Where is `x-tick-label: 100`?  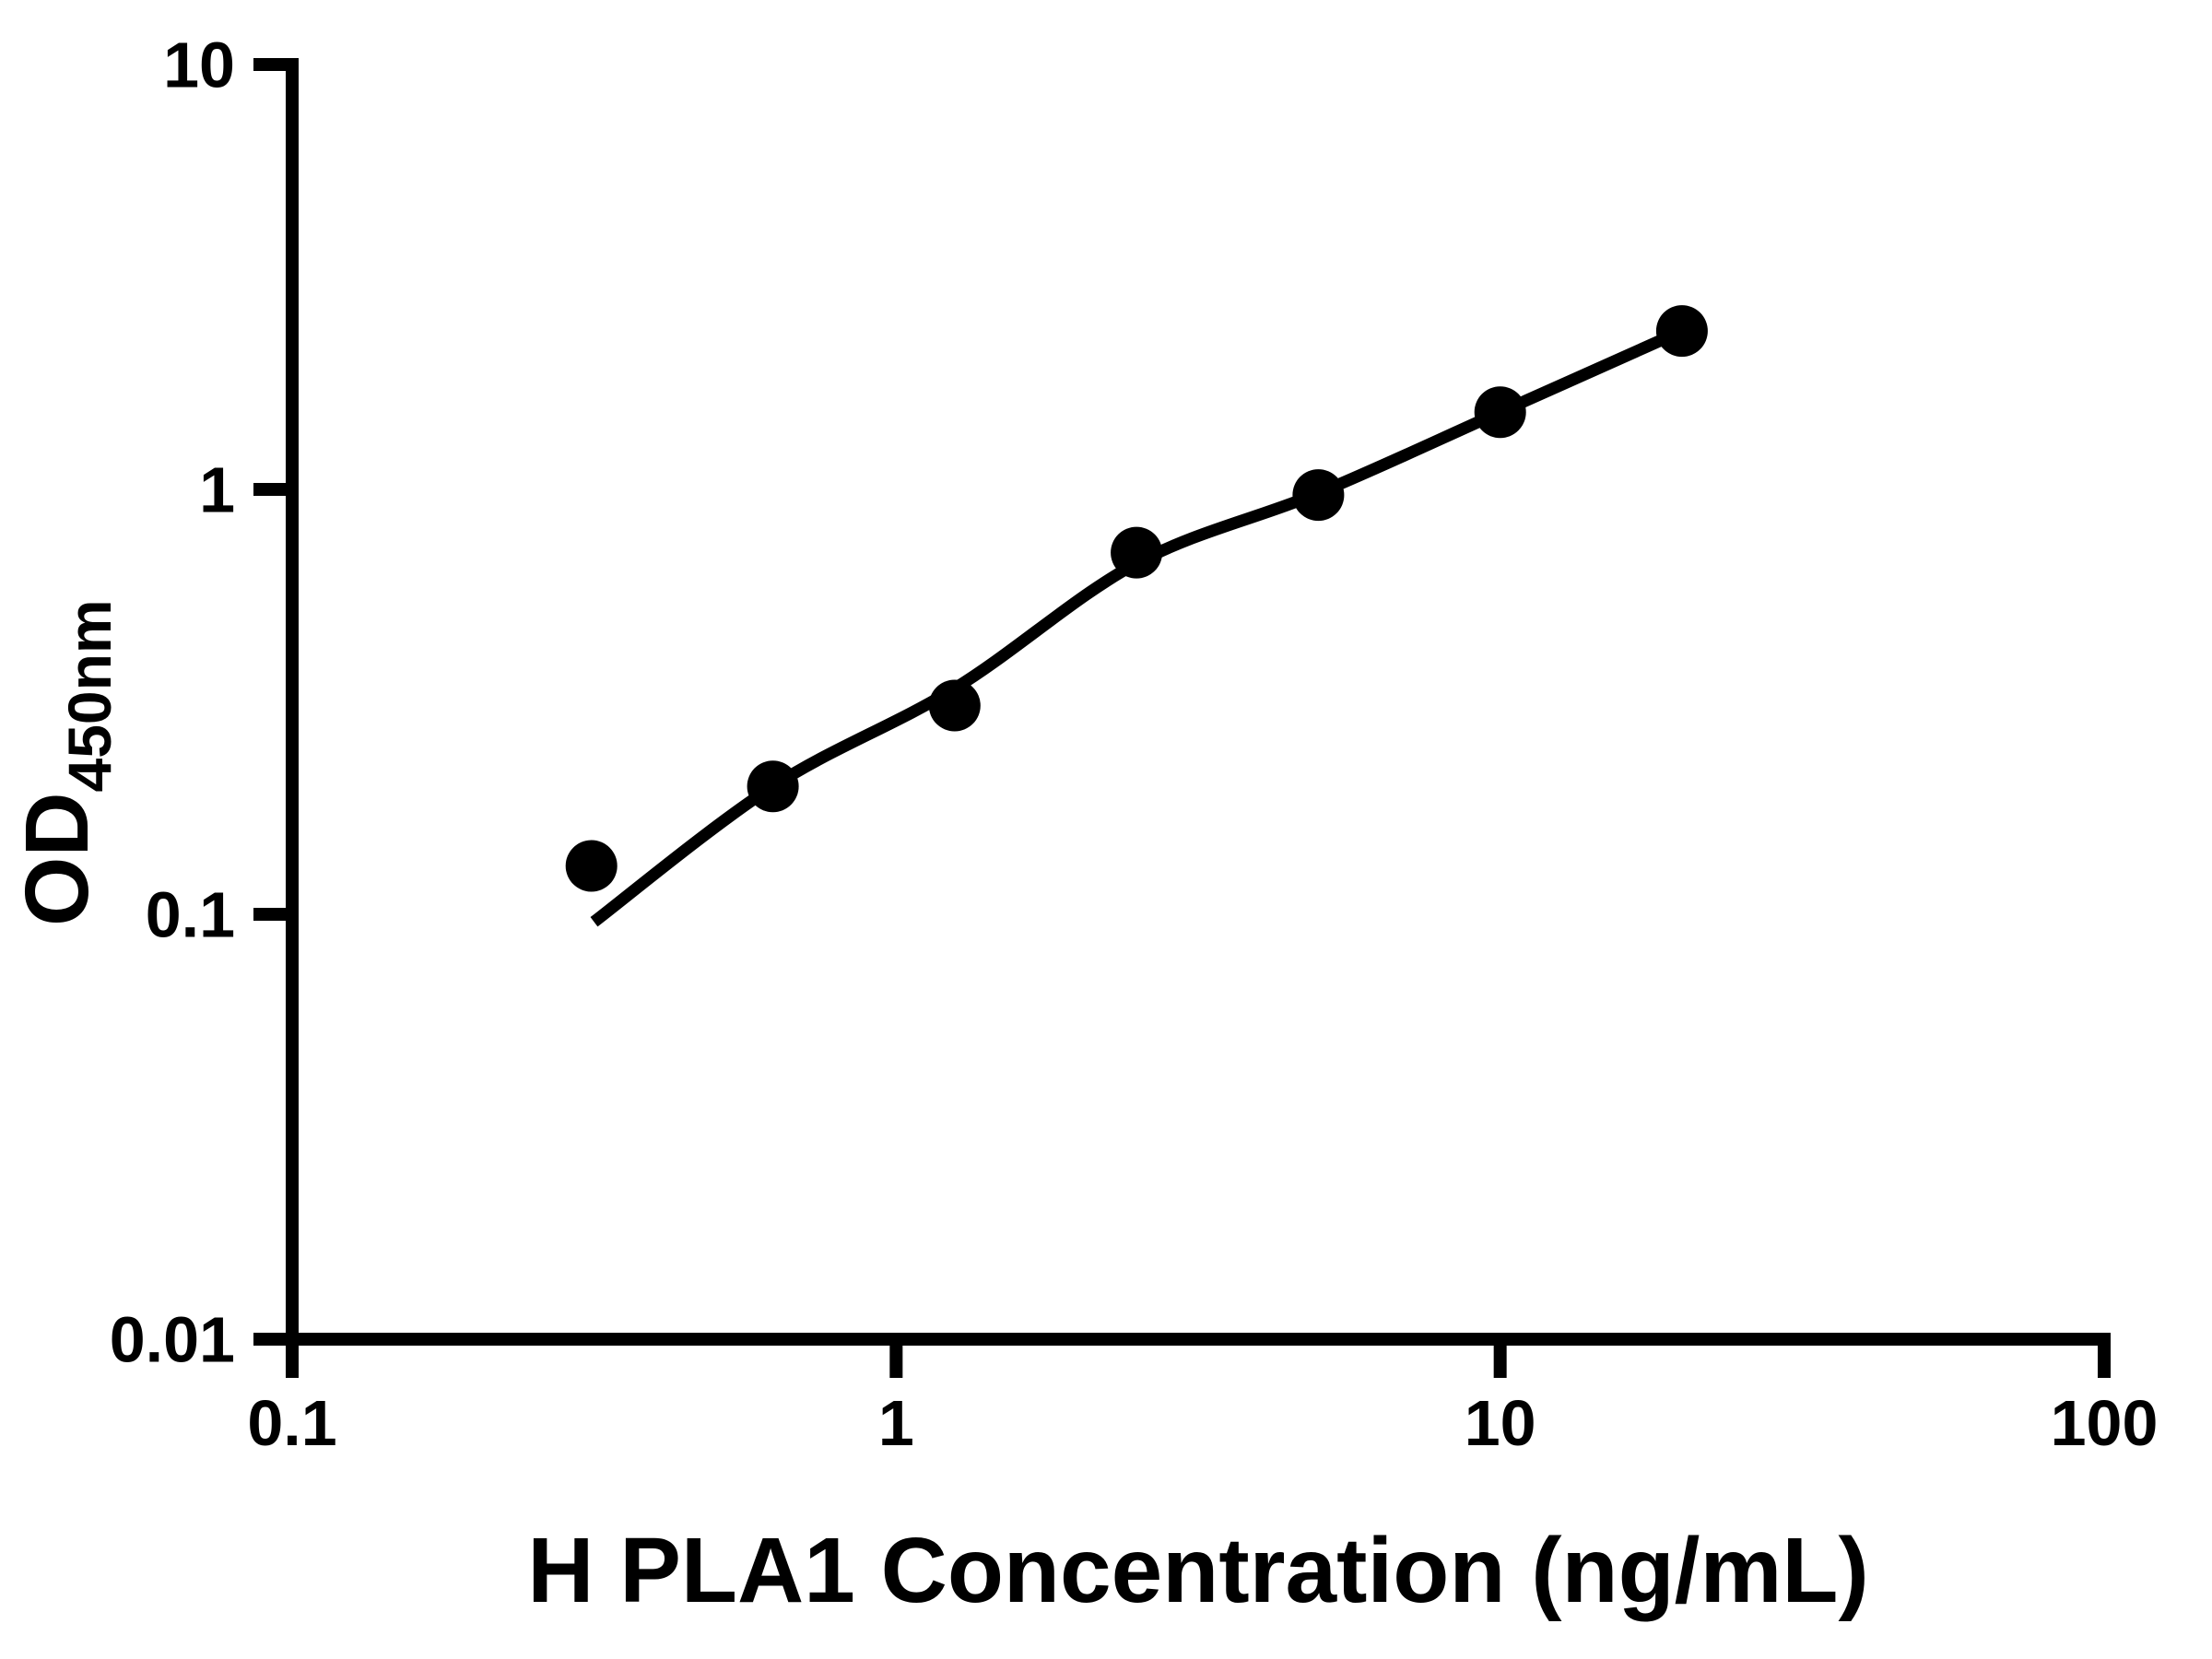
x-tick-label: 100 is located at coordinates (2105, 1423).